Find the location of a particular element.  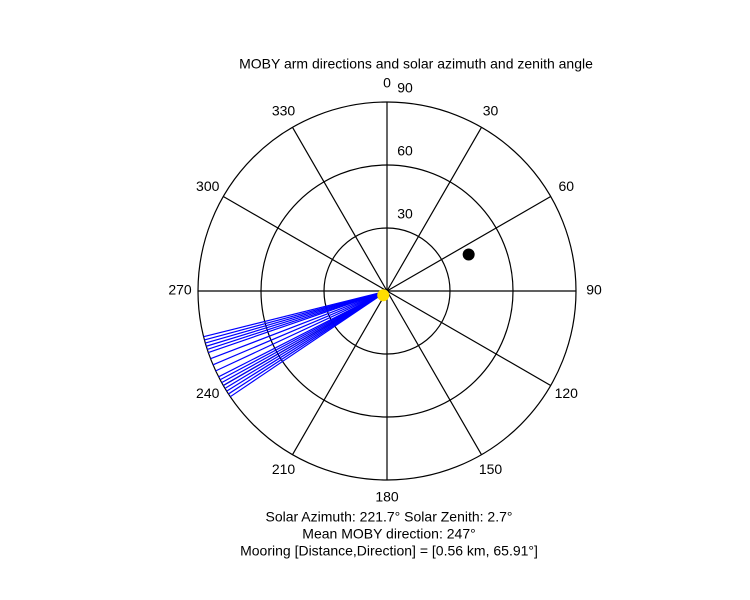

grid-circle is located at coordinates (387, 291).